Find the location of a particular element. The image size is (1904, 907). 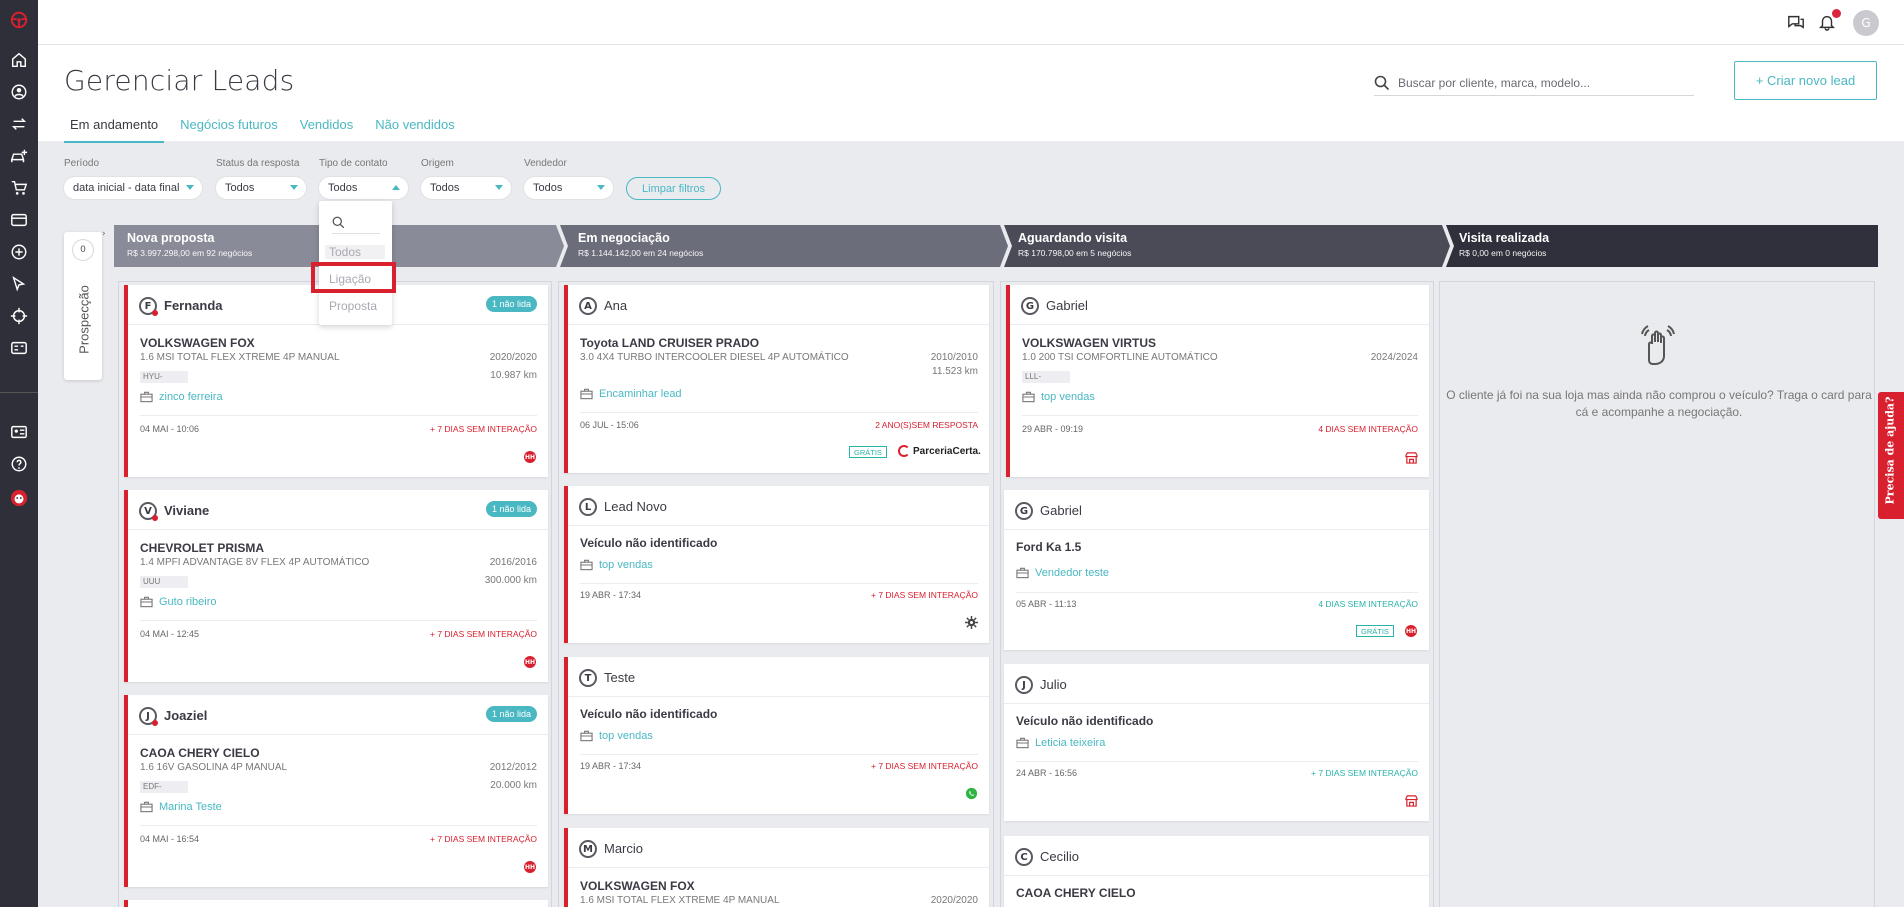

dropdown-option-proposta: Proposta is located at coordinates (353, 306).